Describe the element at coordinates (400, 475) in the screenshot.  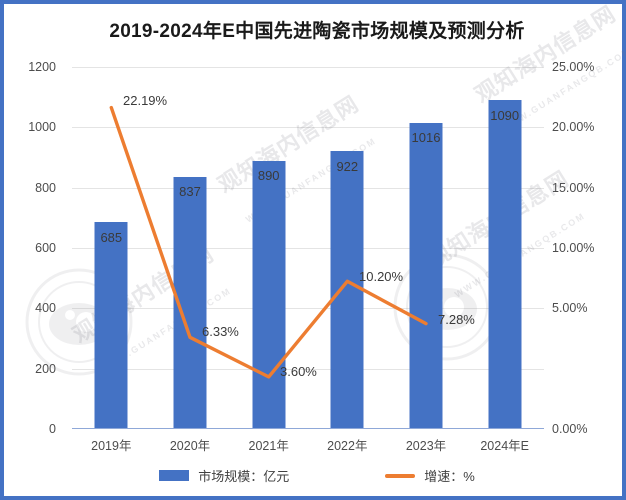
I see `legend-line-swatch` at that location.